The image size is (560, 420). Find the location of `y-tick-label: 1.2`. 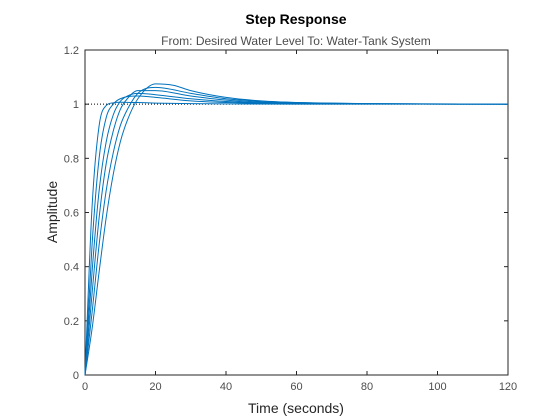

y-tick-label: 1.2 is located at coordinates (71, 51).